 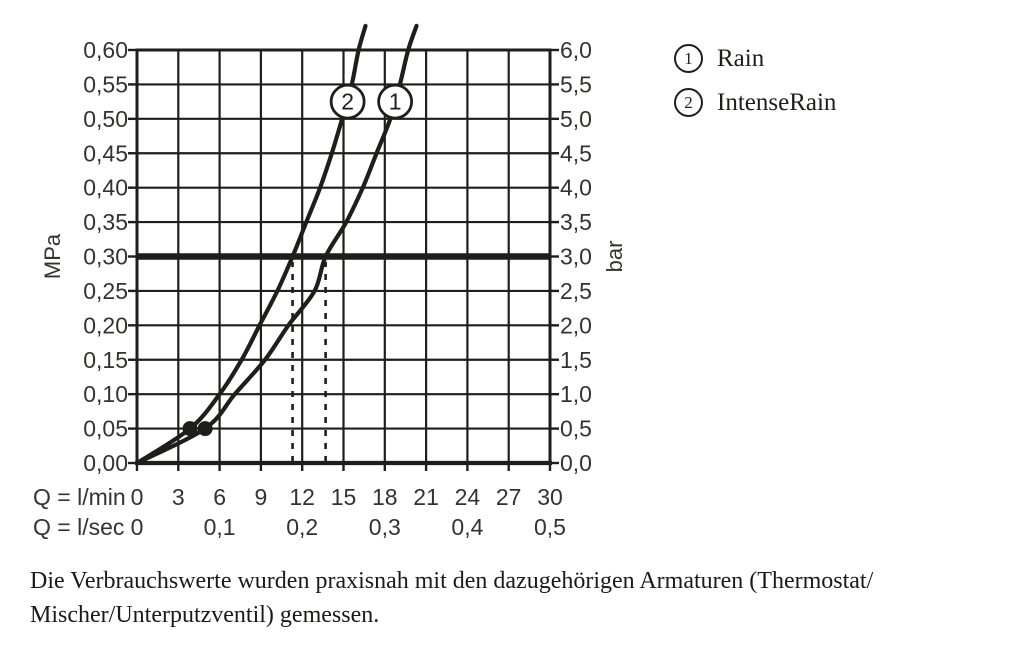 What do you see at coordinates (105, 429) in the screenshot?
I see `ytick-label-left: 0,05` at bounding box center [105, 429].